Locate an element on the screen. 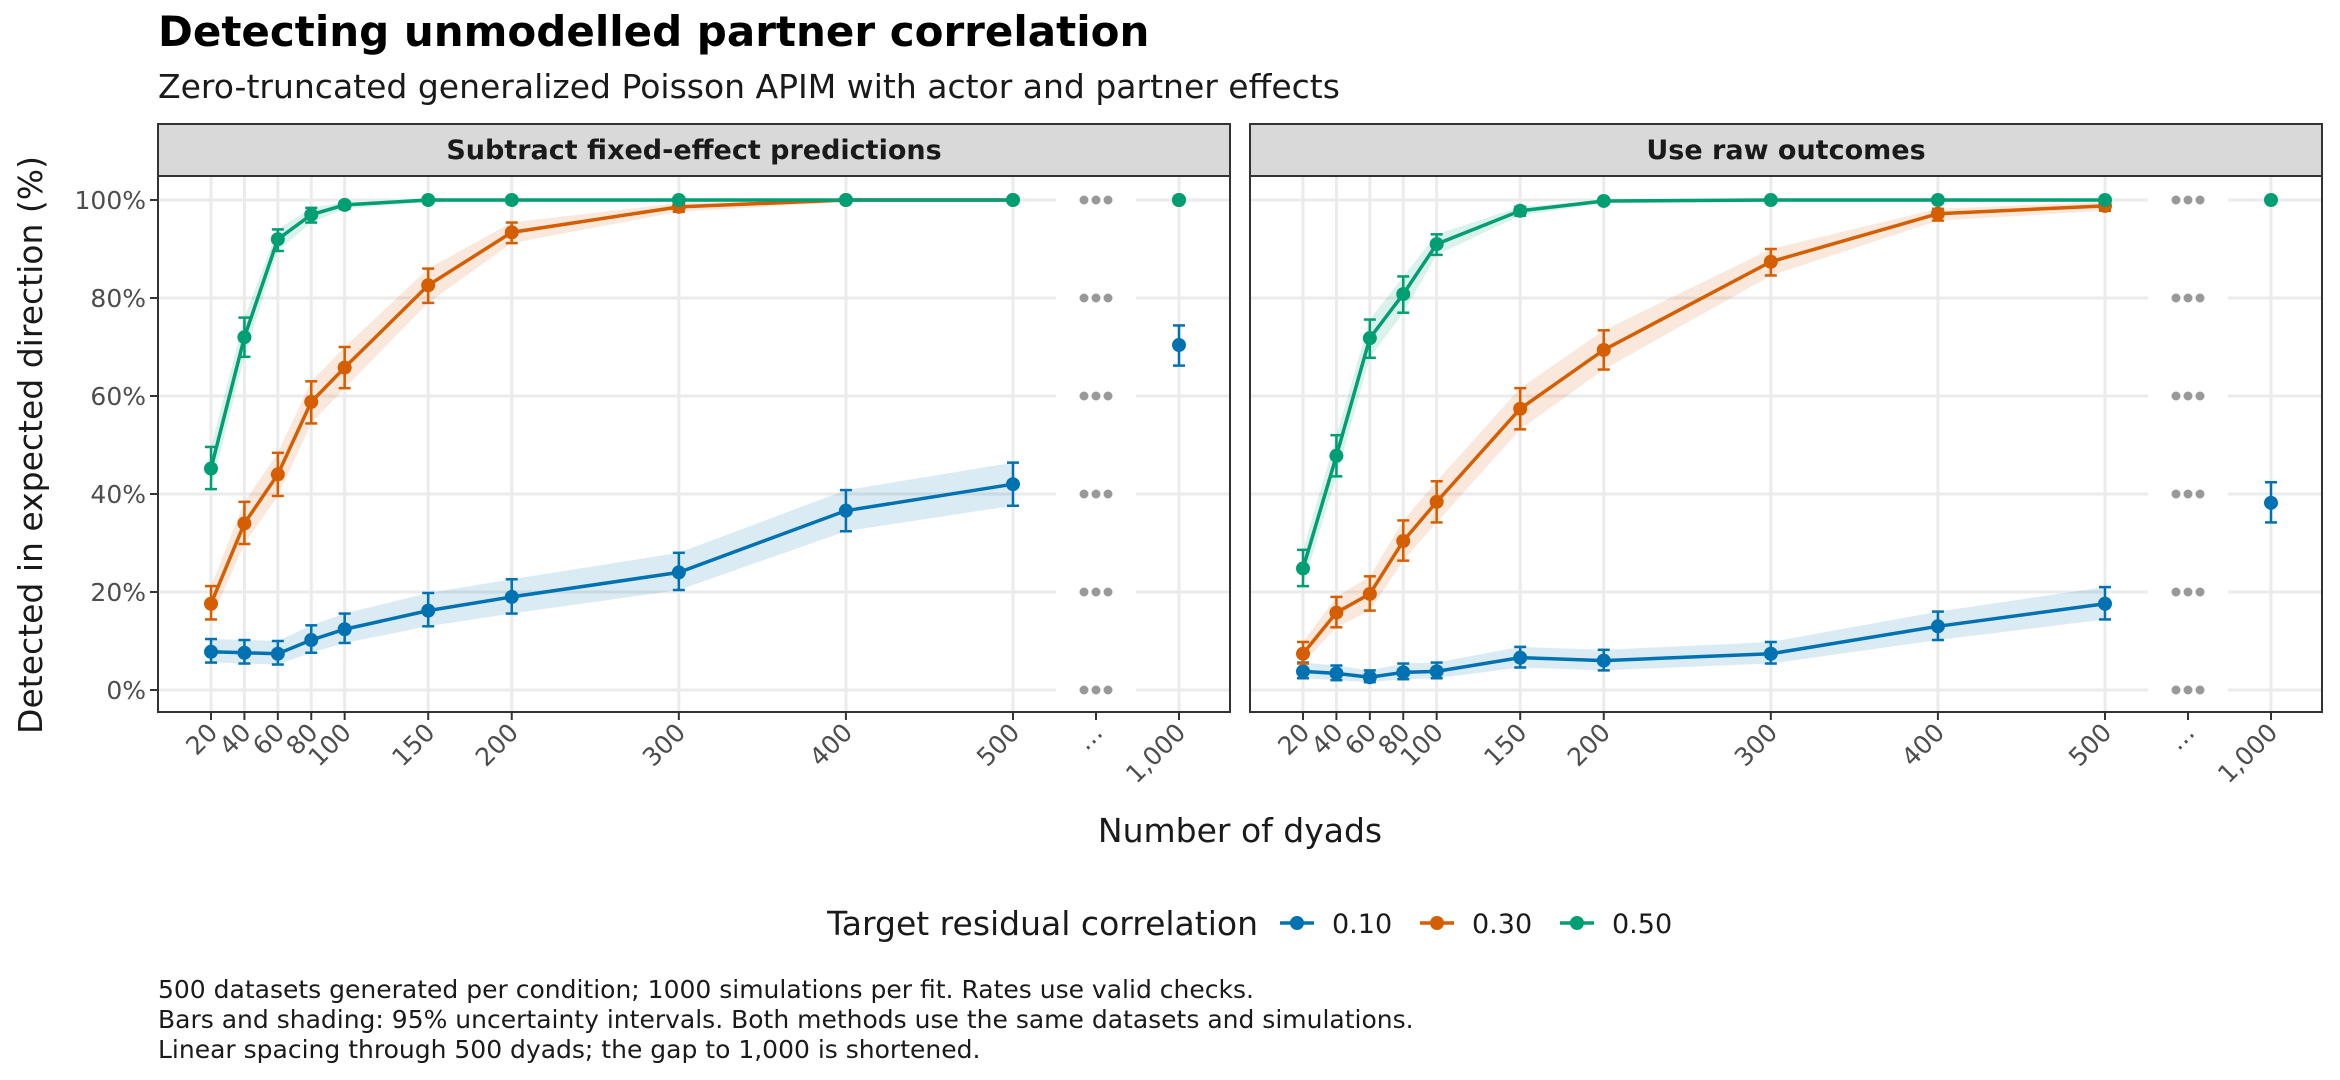 The height and width of the screenshot is (1080, 2340). legend: Target residual correlation 0.10 0.30 0.50 is located at coordinates (1249, 923).